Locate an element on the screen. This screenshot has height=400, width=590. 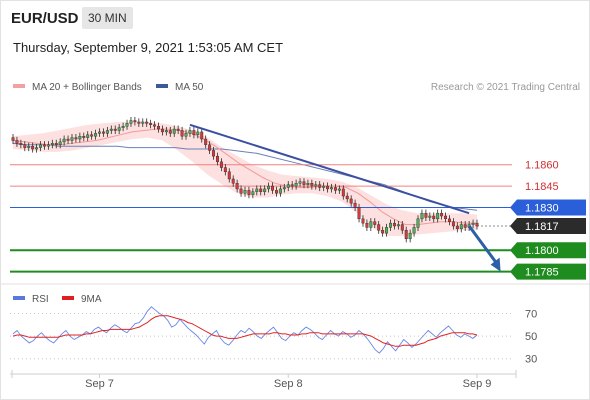
credit-label: Research © 2021 Trading Central is located at coordinates (505, 87).